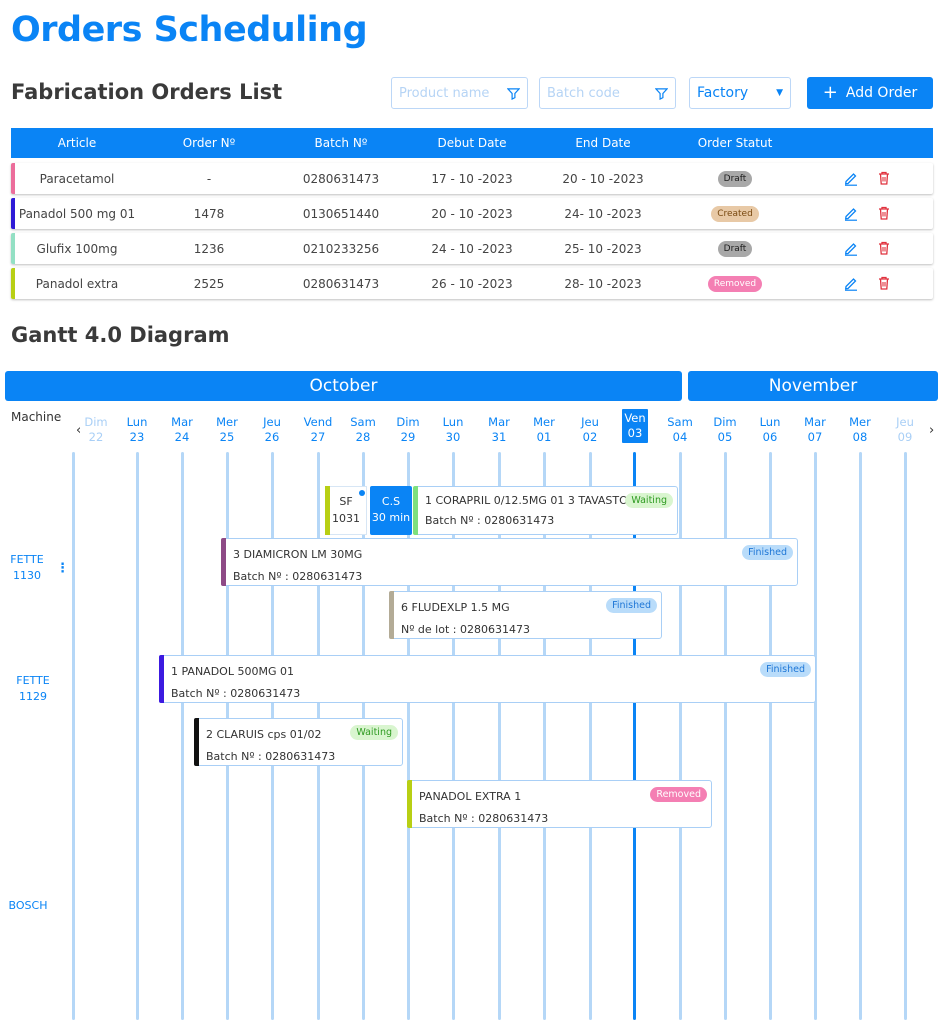 This screenshot has width=944, height=1024. Describe the element at coordinates (735, 143) in the screenshot. I see `column-header-order-status: Order Statut` at that location.